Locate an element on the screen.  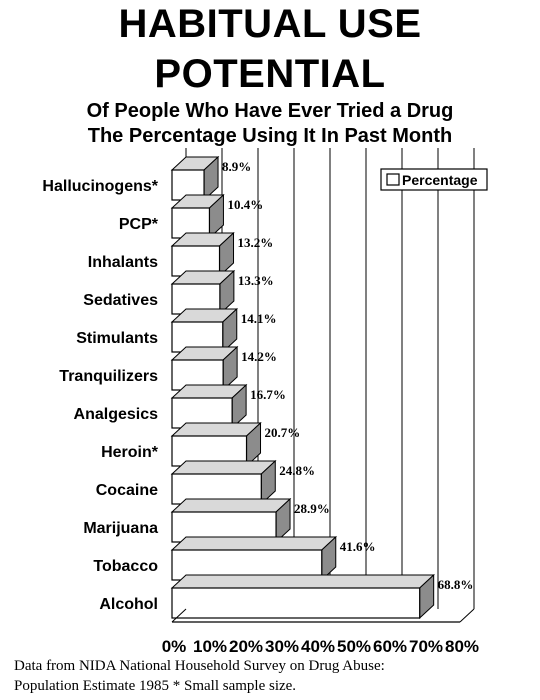
category-label: Alcohol is located at coordinates (128, 604).